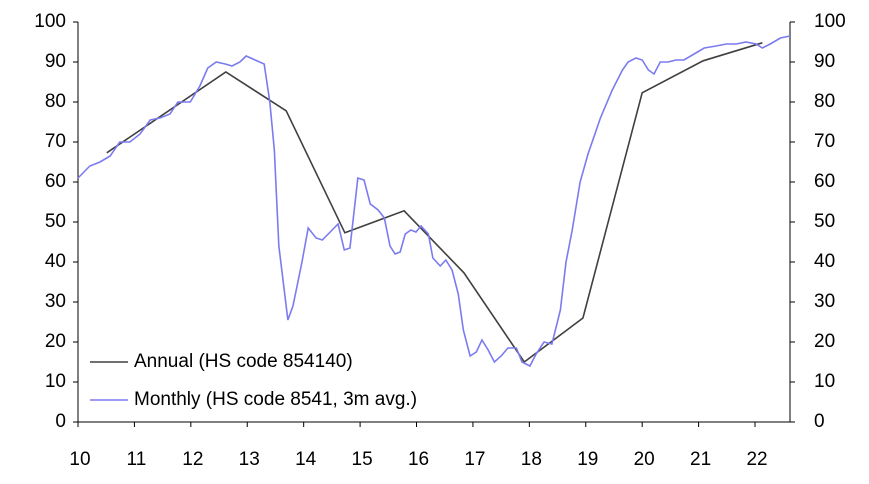 The width and height of the screenshot is (869, 484). What do you see at coordinates (55, 101) in the screenshot?
I see `y-tick-label: 80` at bounding box center [55, 101].